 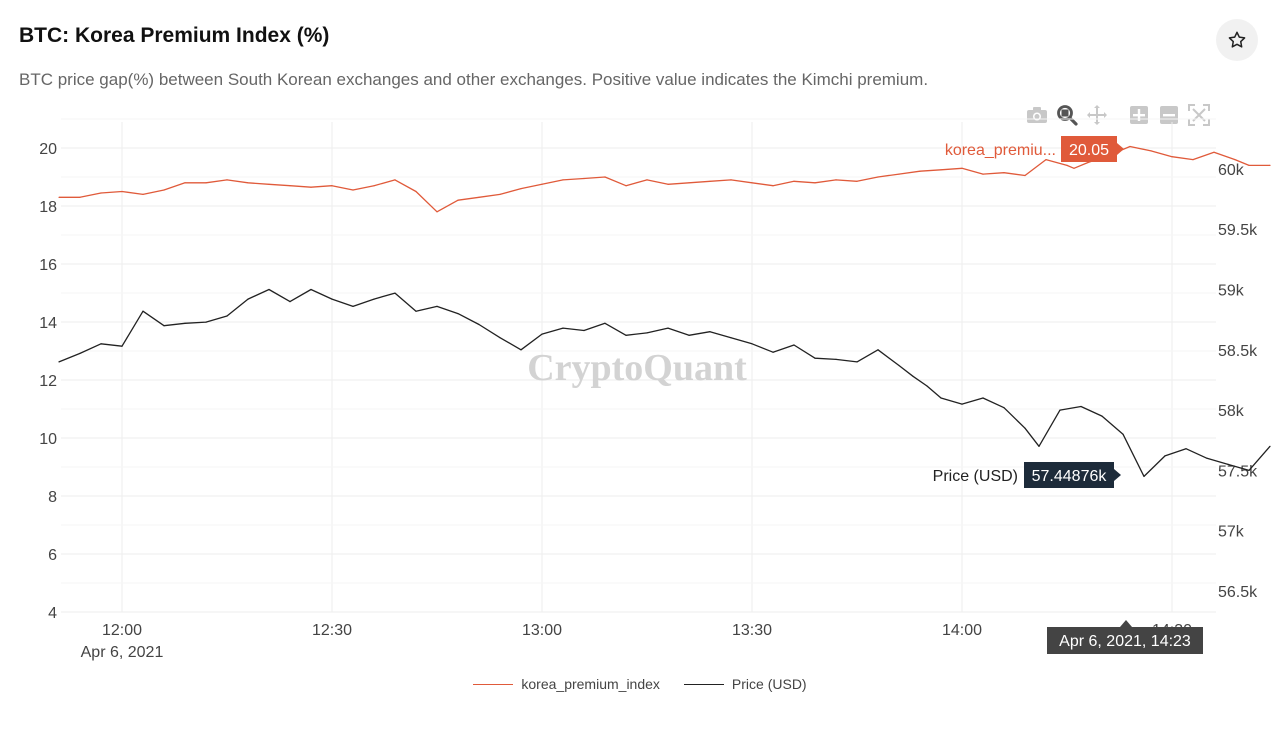 I want to click on y-left-tick-label: 18, so click(x=48, y=207).